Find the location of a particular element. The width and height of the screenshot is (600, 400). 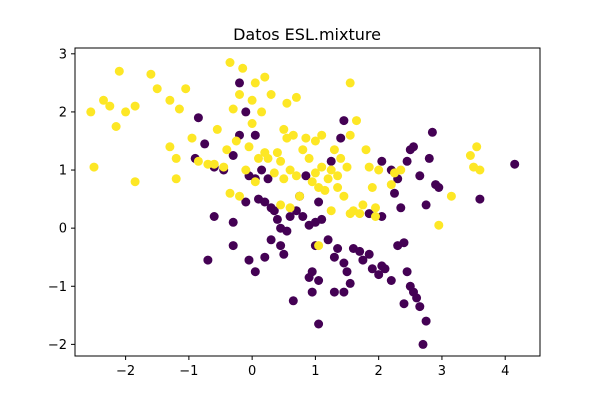

chart-title: Datos ESL.mixture is located at coordinates (307, 34).